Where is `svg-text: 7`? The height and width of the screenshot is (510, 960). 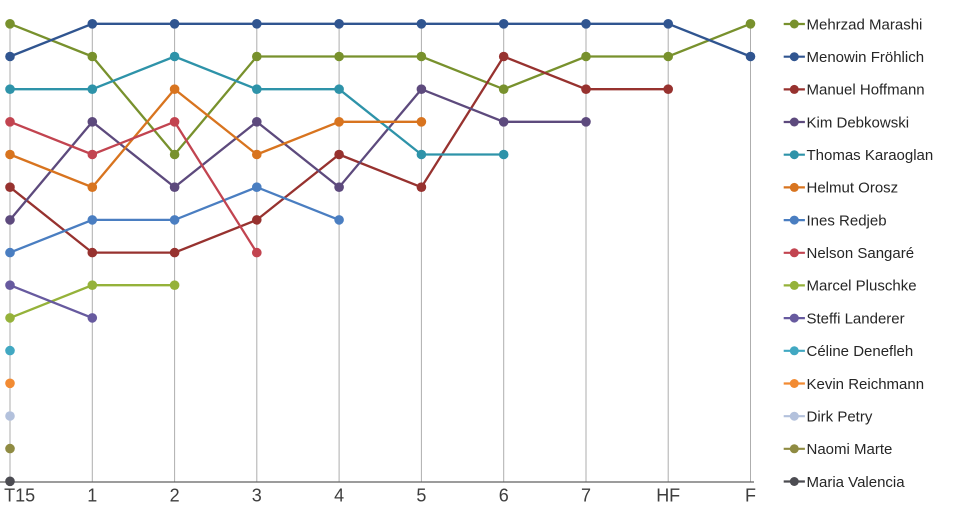 svg-text: 7 is located at coordinates (586, 496).